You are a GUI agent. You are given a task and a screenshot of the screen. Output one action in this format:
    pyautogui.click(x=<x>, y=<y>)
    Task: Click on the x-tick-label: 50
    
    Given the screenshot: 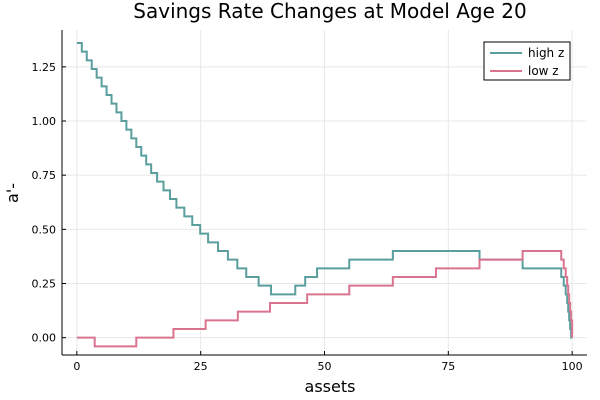 What is the action you would take?
    pyautogui.click(x=325, y=366)
    